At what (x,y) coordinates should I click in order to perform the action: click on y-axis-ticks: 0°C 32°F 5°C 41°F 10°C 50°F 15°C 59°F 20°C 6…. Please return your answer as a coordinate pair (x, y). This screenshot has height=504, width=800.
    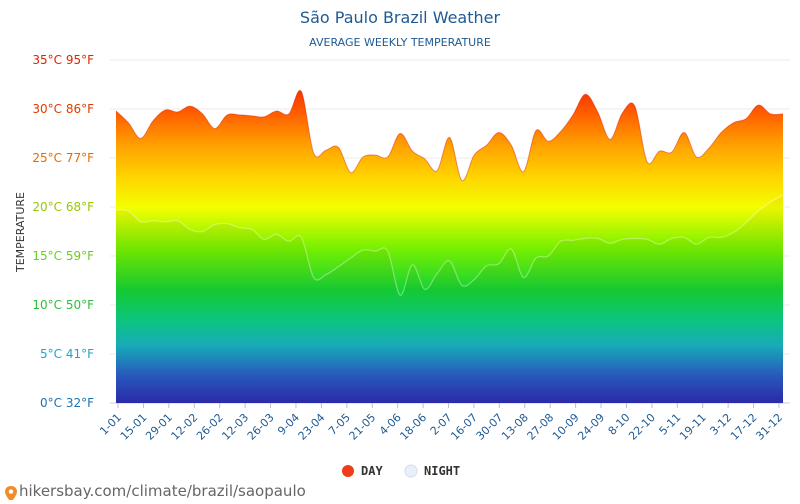
    Looking at the image, I should click on (63, 231).